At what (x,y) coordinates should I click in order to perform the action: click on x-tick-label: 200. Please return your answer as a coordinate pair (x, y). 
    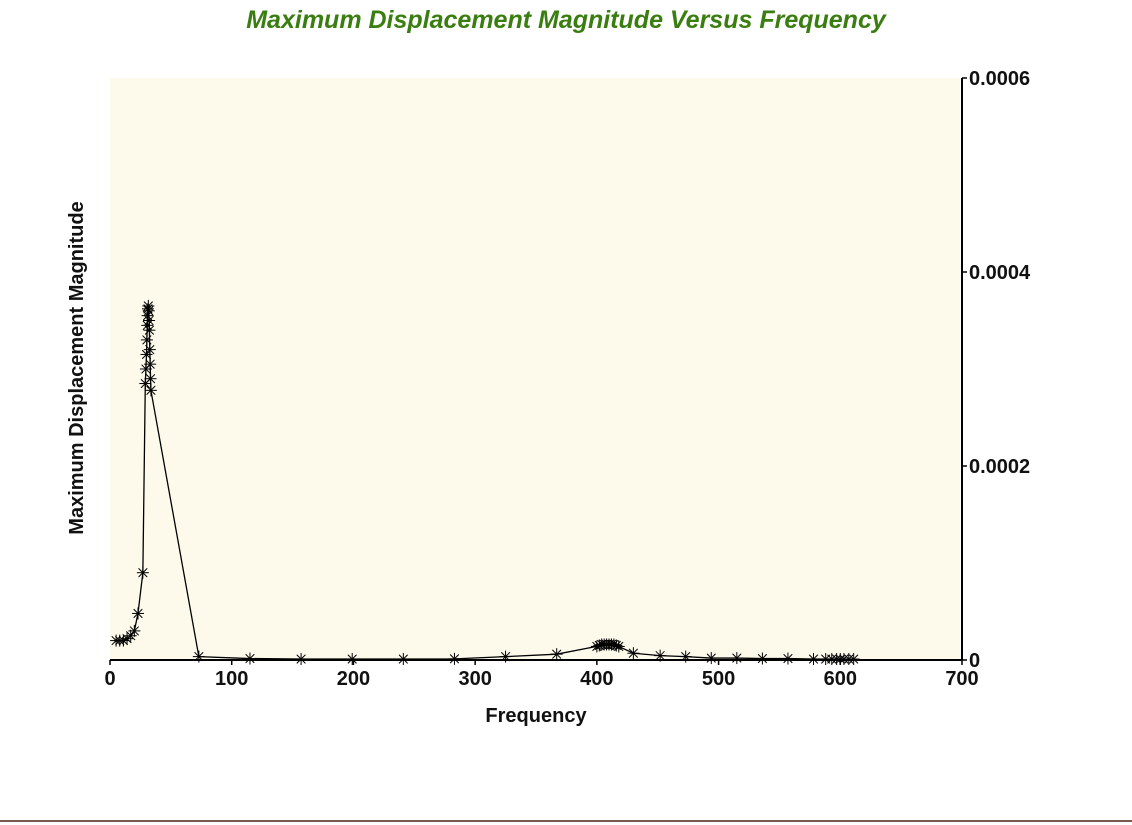
    Looking at the image, I should click on (353, 679).